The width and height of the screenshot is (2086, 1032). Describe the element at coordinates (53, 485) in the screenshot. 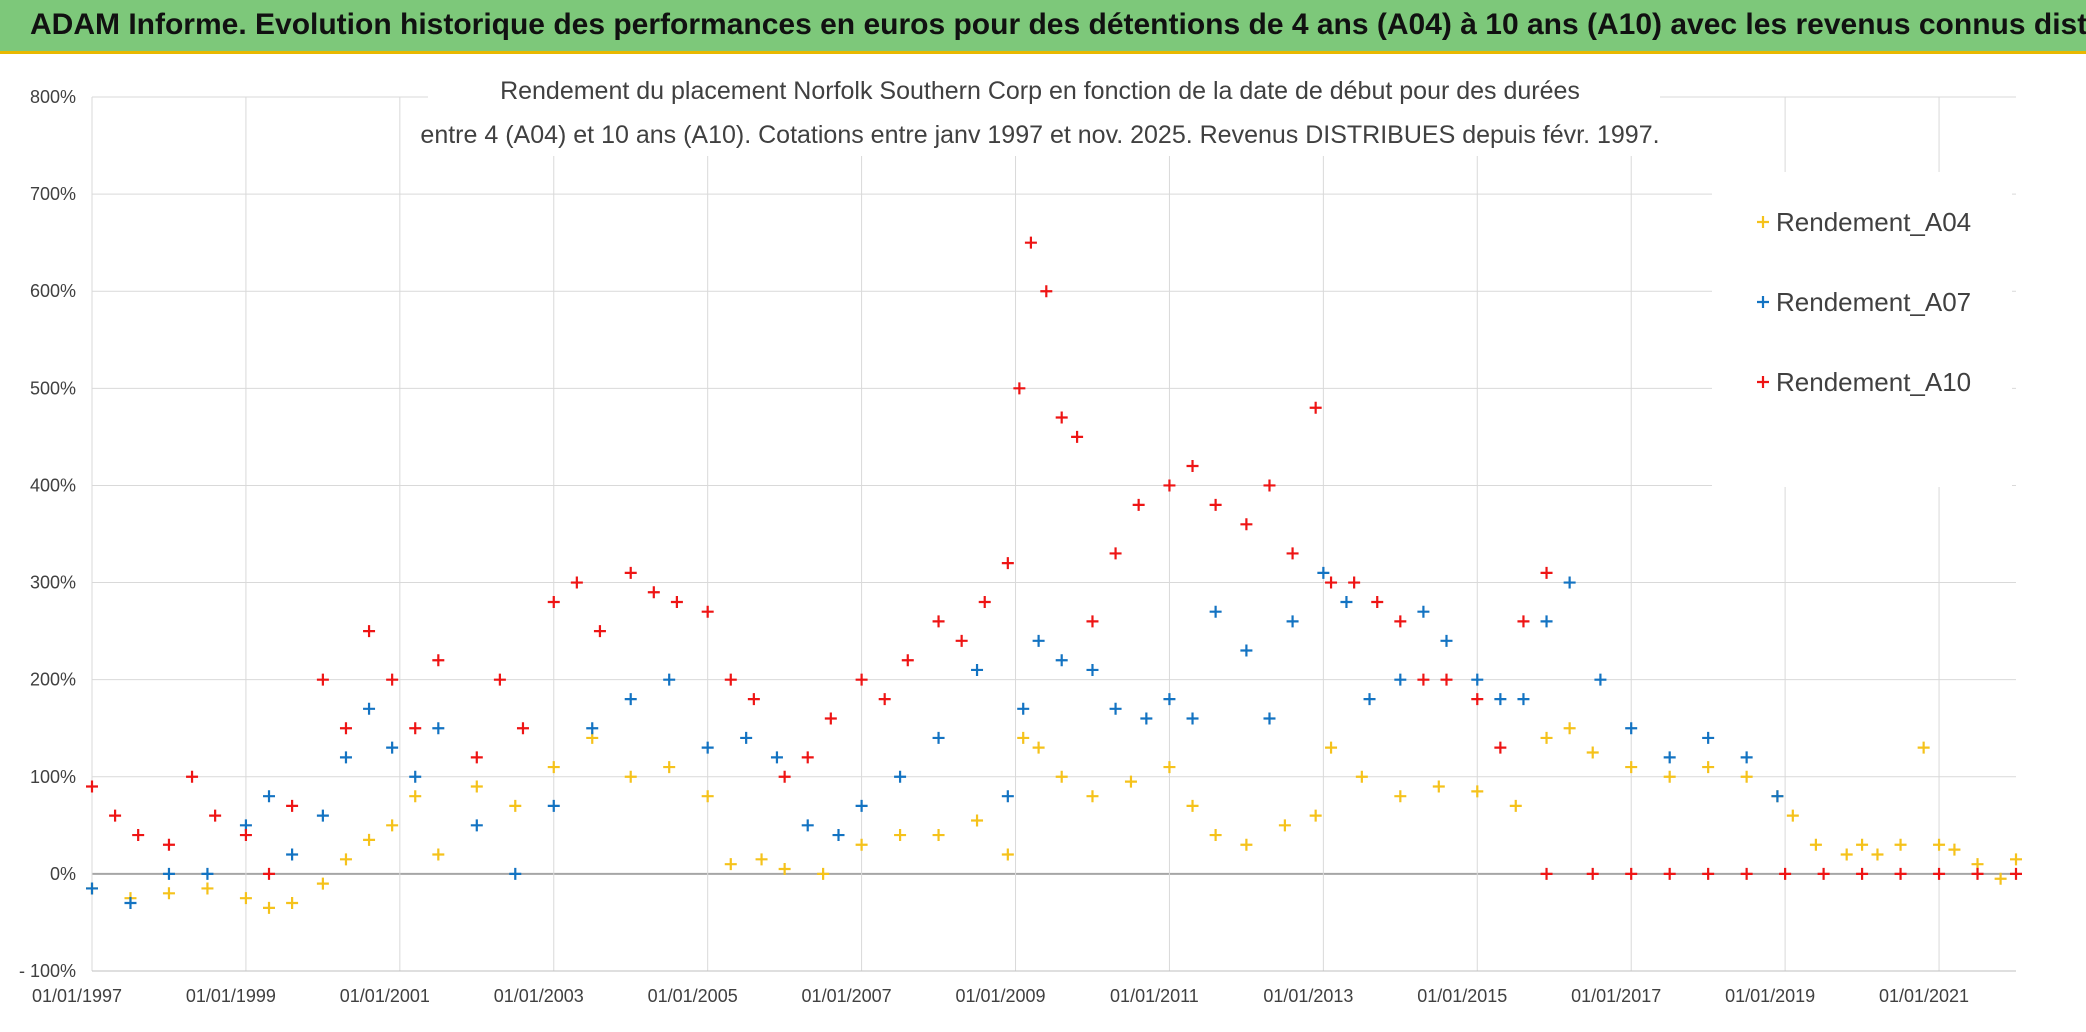

I see `y-tick-label: 400%` at that location.